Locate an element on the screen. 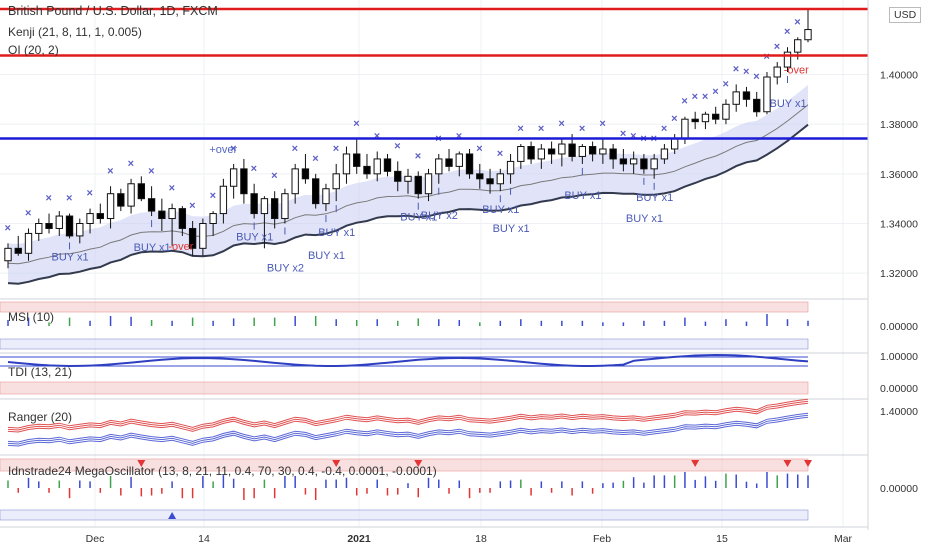  price-tick-label: 1.34000 is located at coordinates (899, 225).